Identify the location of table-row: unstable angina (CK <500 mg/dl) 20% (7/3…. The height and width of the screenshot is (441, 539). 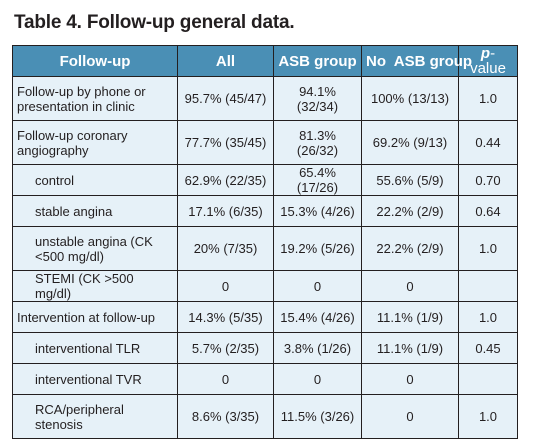
(265, 248).